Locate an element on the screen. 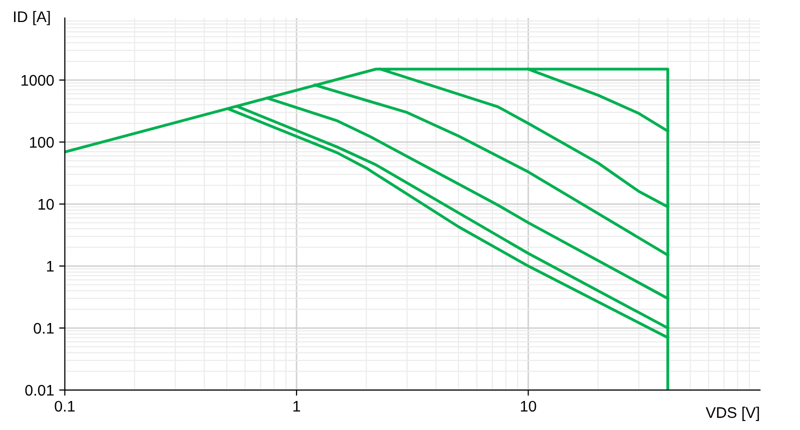 Image resolution: width=800 pixels, height=430 pixels. y-tick-label: 0.01 is located at coordinates (39, 390).